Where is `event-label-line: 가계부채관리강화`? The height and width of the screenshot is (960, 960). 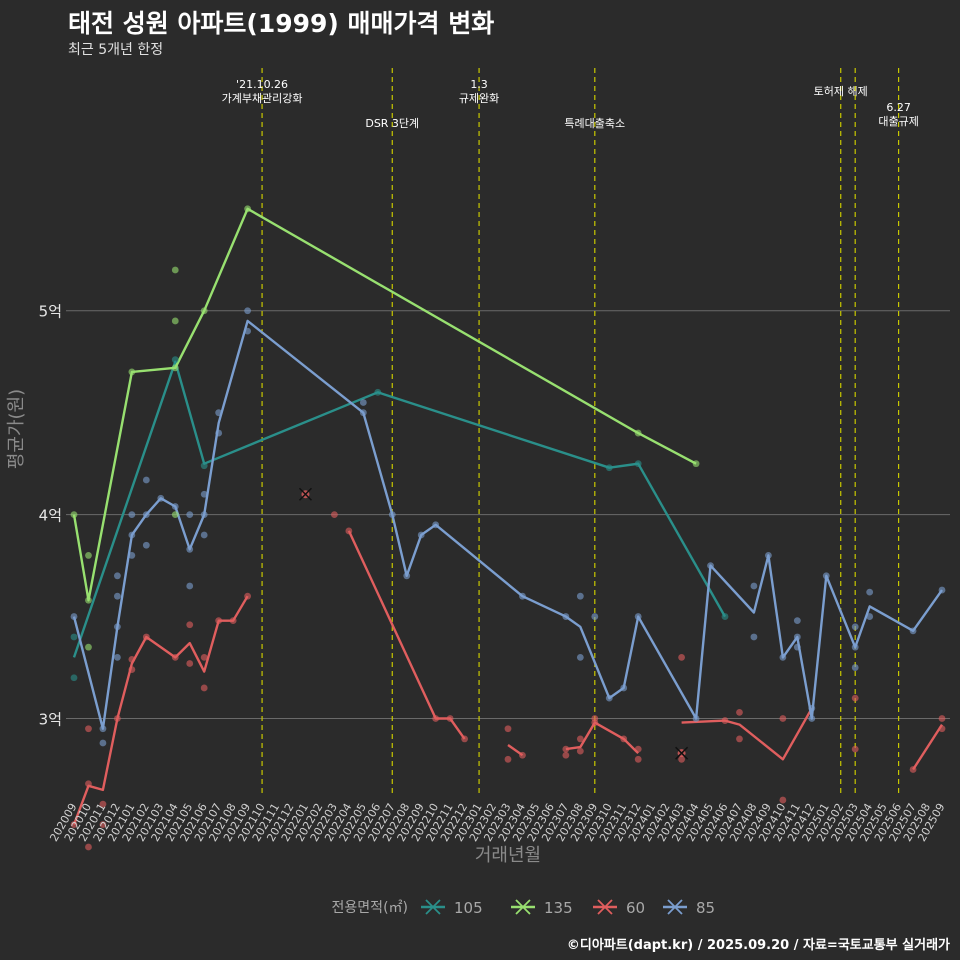 event-label-line: 가계부채관리강화 is located at coordinates (262, 98).